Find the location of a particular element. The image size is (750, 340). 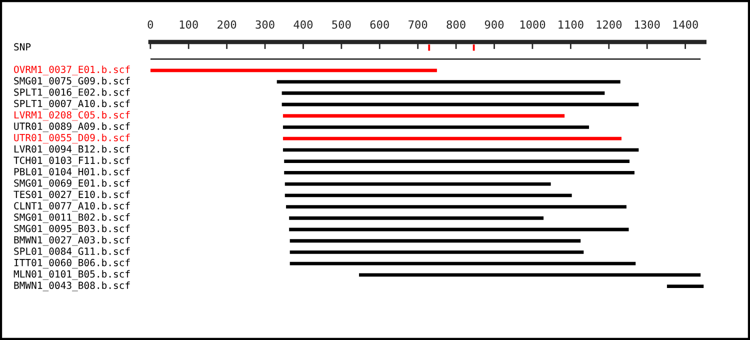

x-tick-label: 600 is located at coordinates (379, 24).